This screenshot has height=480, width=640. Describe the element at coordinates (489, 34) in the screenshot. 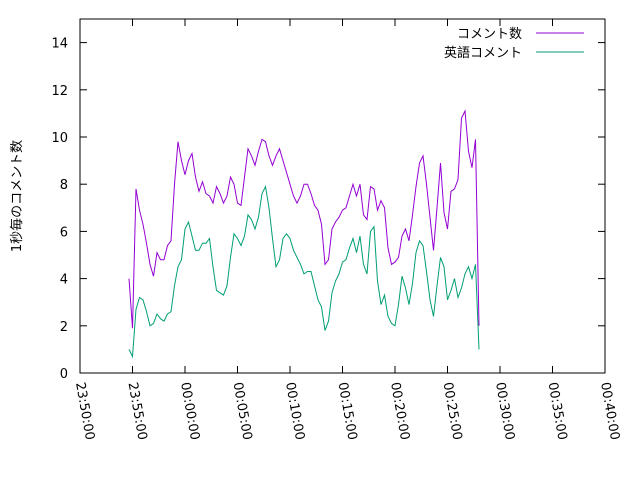

I see `legend-label: コメント数` at that location.